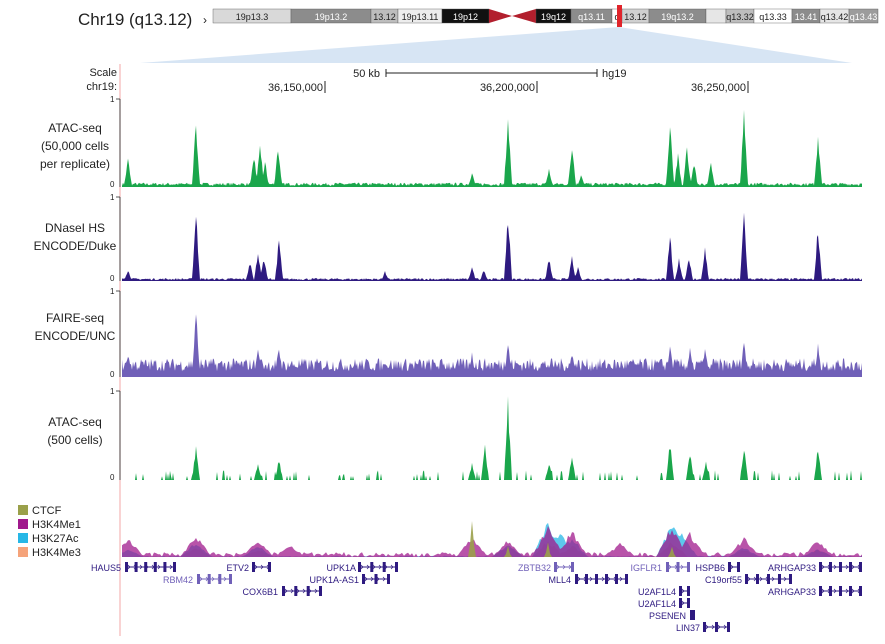  I want to click on gene-label: MLL4, so click(559, 580).